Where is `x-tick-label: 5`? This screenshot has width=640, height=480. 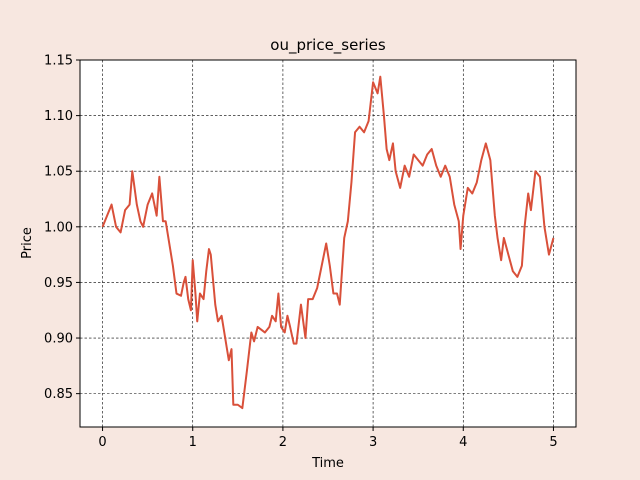
x-tick-label: 5 is located at coordinates (553, 442).